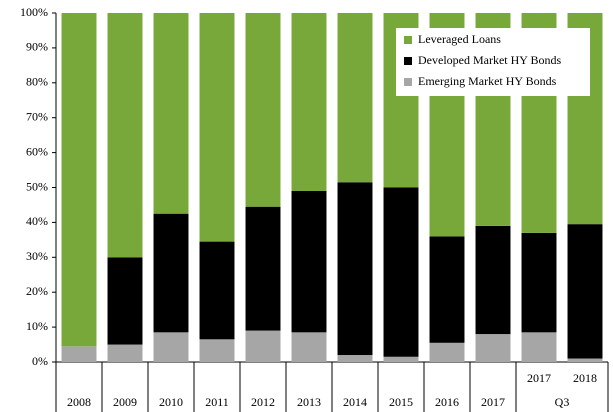 Image resolution: width=613 pixels, height=412 pixels. What do you see at coordinates (37, 116) in the screenshot?
I see `y-tick-label: 70%` at bounding box center [37, 116].